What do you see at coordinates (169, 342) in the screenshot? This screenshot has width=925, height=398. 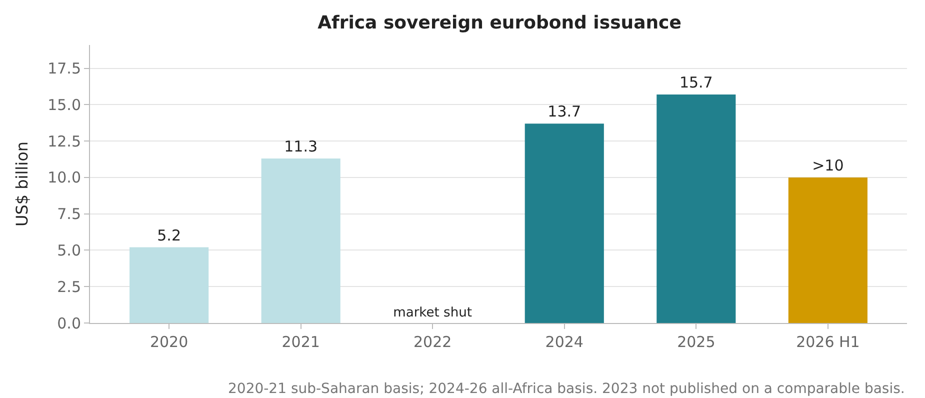 I see `x-tick-label: 2020` at bounding box center [169, 342].